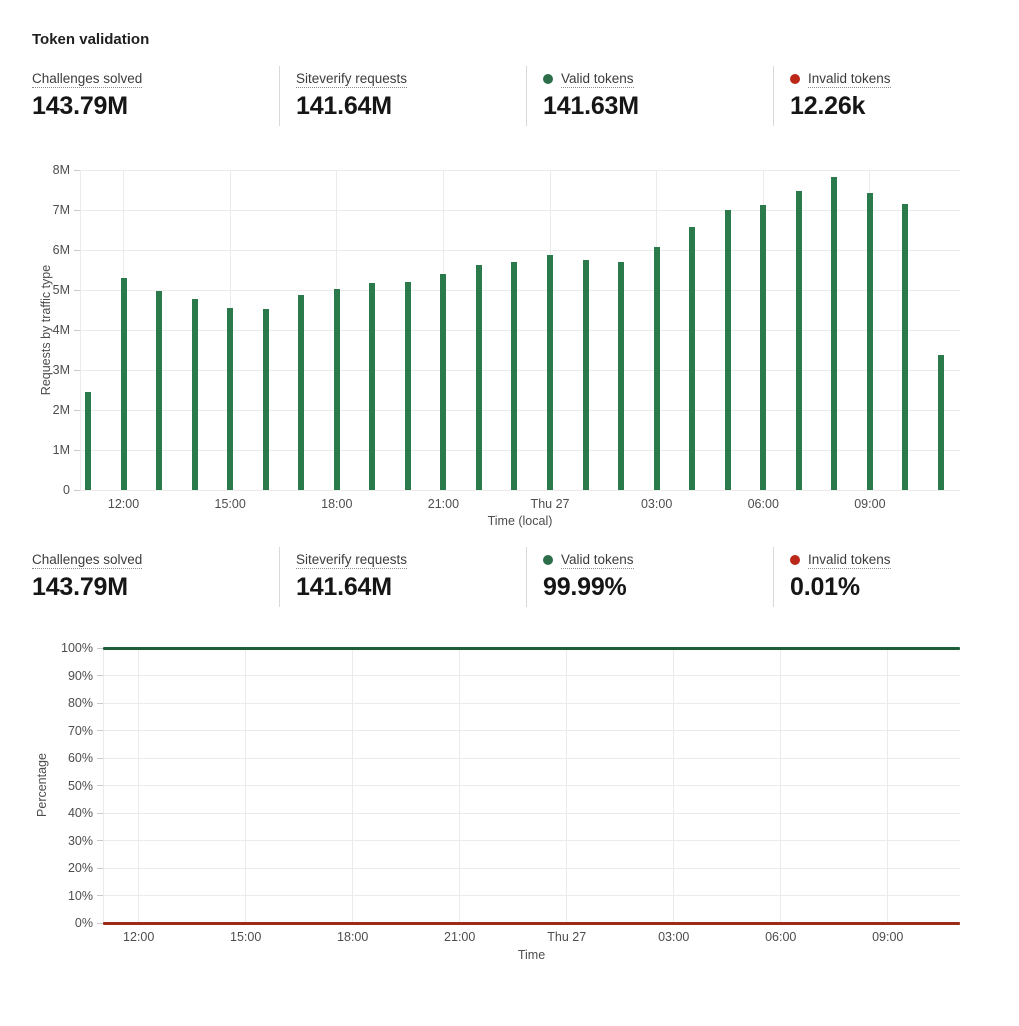 The height and width of the screenshot is (1026, 1019). Describe the element at coordinates (828, 106) in the screenshot. I see `stat-value: 12.26k` at that location.